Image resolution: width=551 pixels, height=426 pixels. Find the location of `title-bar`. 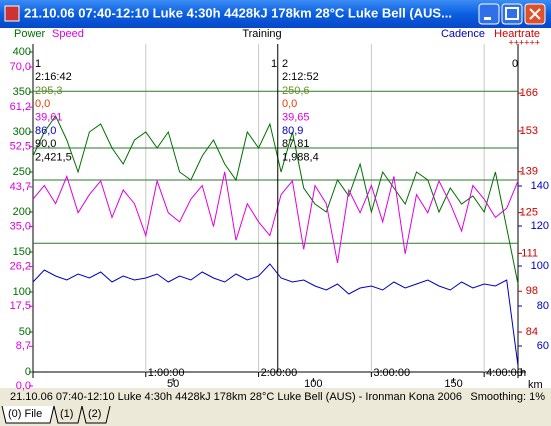

title-bar is located at coordinates (275, 14).